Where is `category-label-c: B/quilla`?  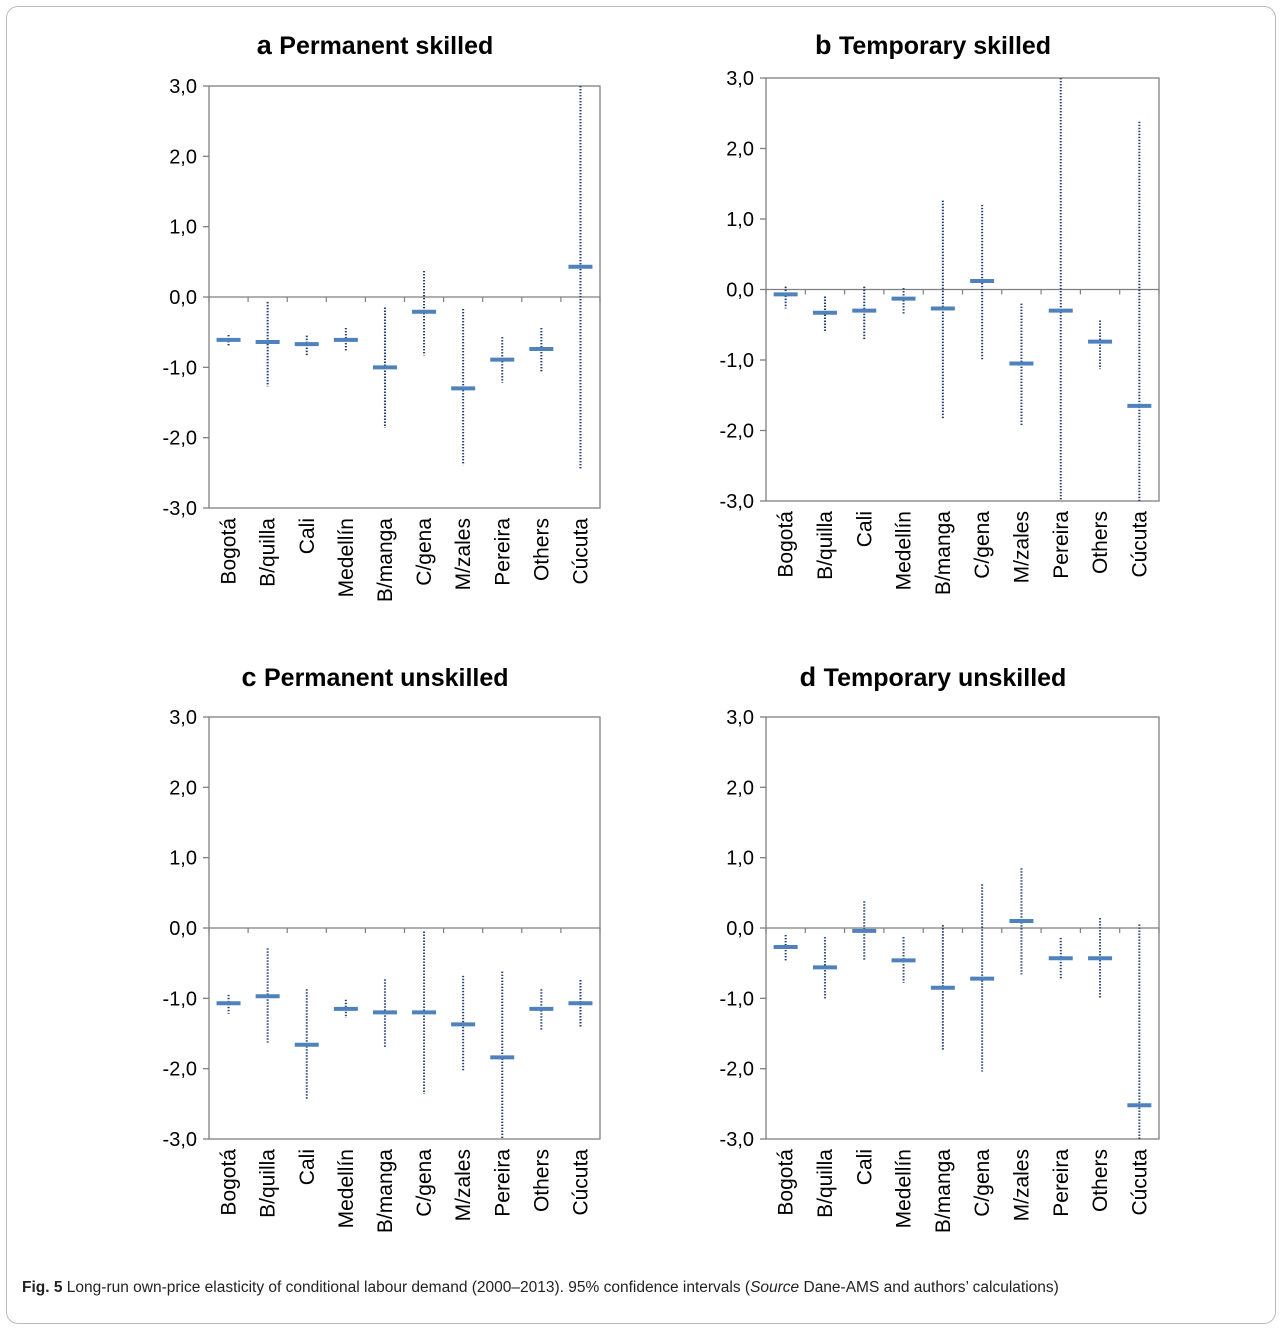
category-label-c: B/quilla is located at coordinates (268, 1183).